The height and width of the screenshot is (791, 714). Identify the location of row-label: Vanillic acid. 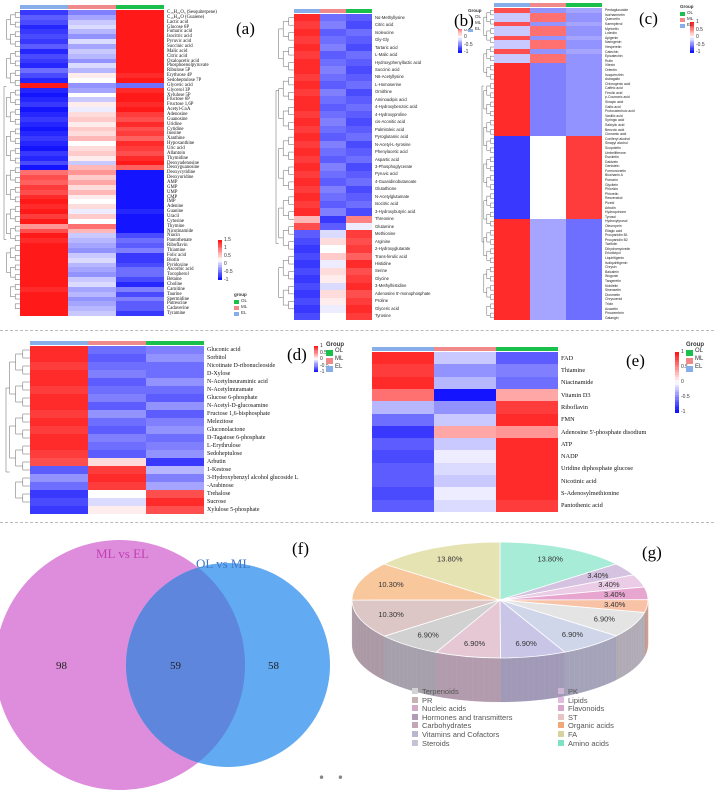
(614, 115).